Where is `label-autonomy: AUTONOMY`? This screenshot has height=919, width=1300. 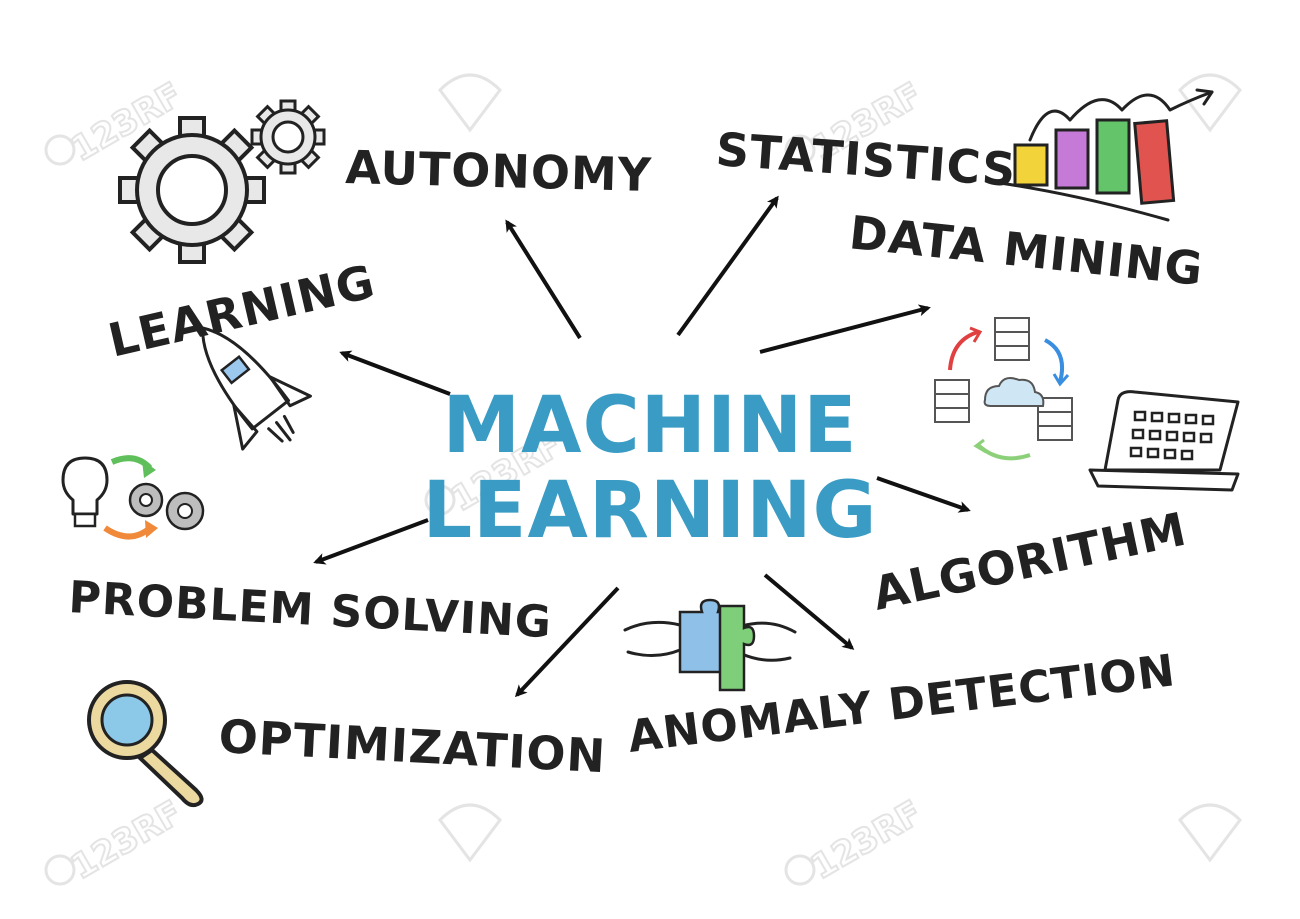
label-autonomy: AUTONOMY is located at coordinates (499, 171).